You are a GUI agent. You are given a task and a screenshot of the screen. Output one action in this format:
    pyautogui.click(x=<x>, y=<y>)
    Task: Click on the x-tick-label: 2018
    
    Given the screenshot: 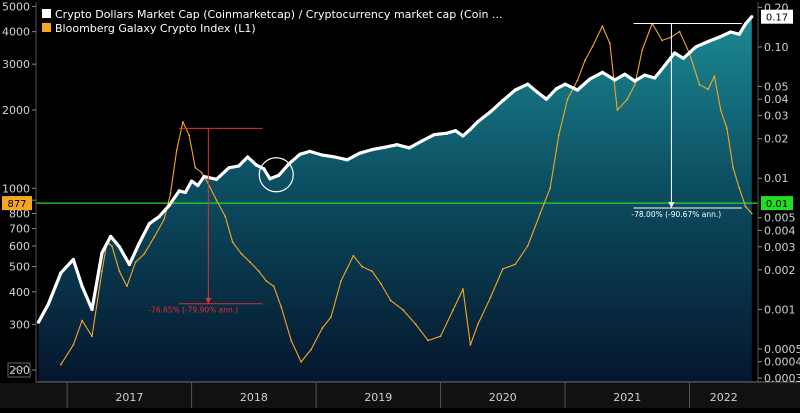 What is the action you would take?
    pyautogui.click(x=254, y=397)
    